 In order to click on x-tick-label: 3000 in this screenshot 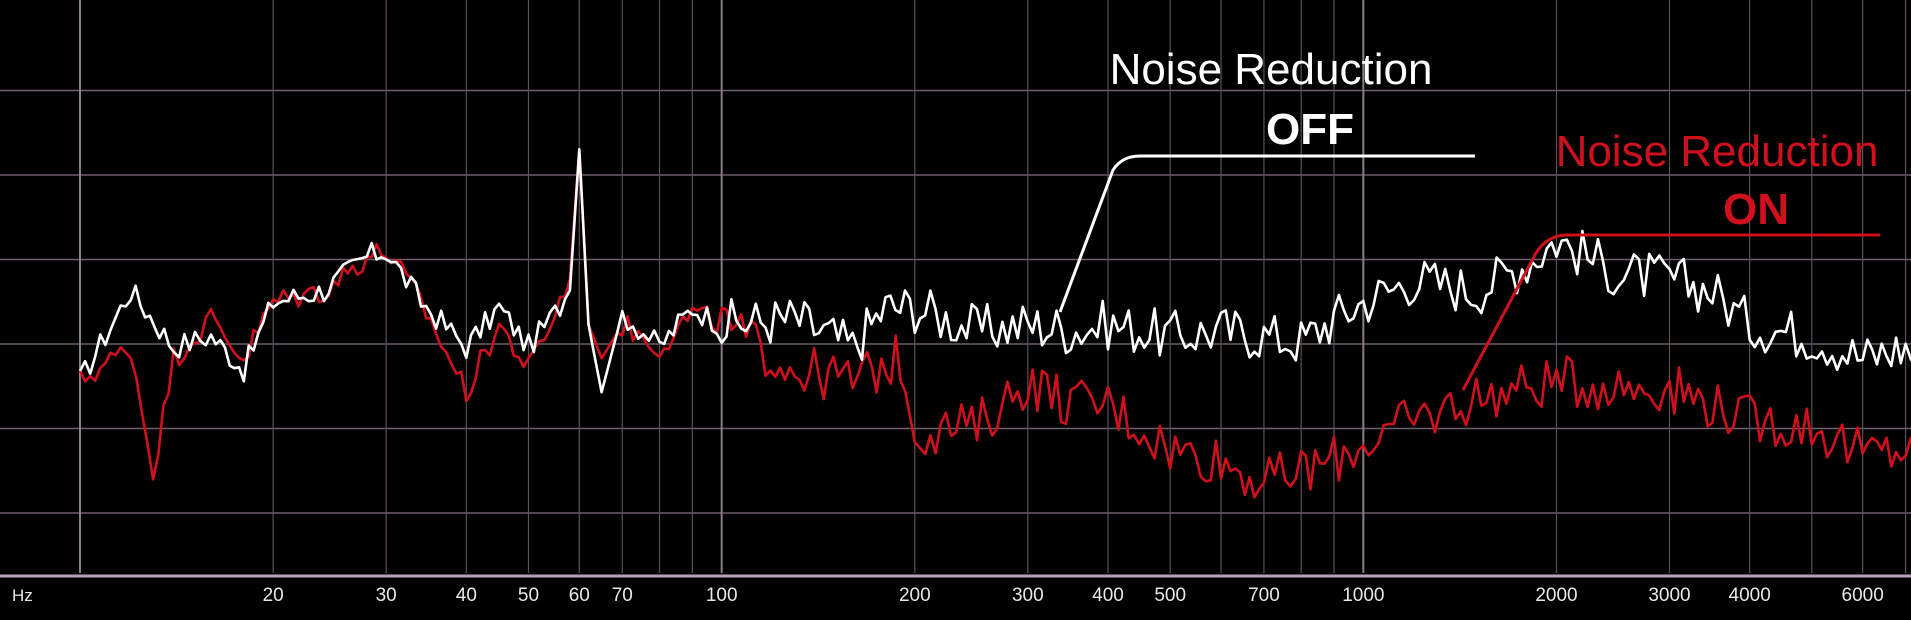, I will do `click(1669, 595)`.